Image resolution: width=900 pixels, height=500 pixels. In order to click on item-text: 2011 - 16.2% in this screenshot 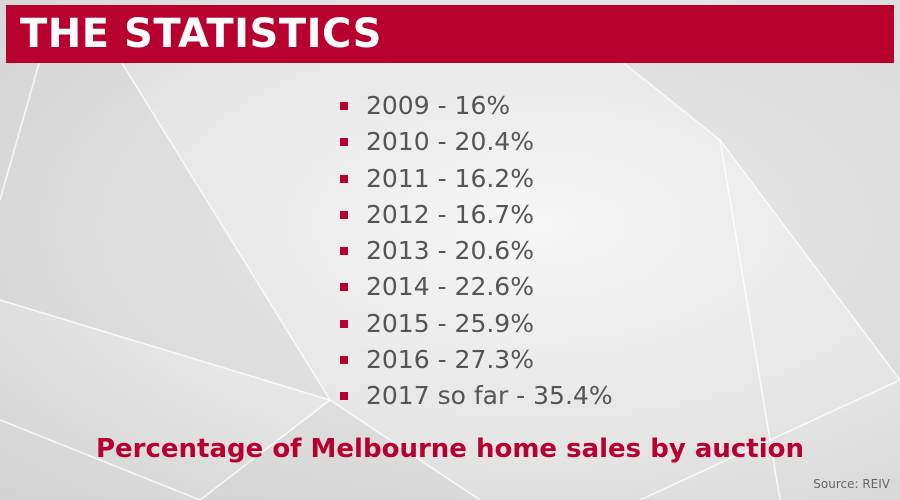, I will do `click(450, 178)`.